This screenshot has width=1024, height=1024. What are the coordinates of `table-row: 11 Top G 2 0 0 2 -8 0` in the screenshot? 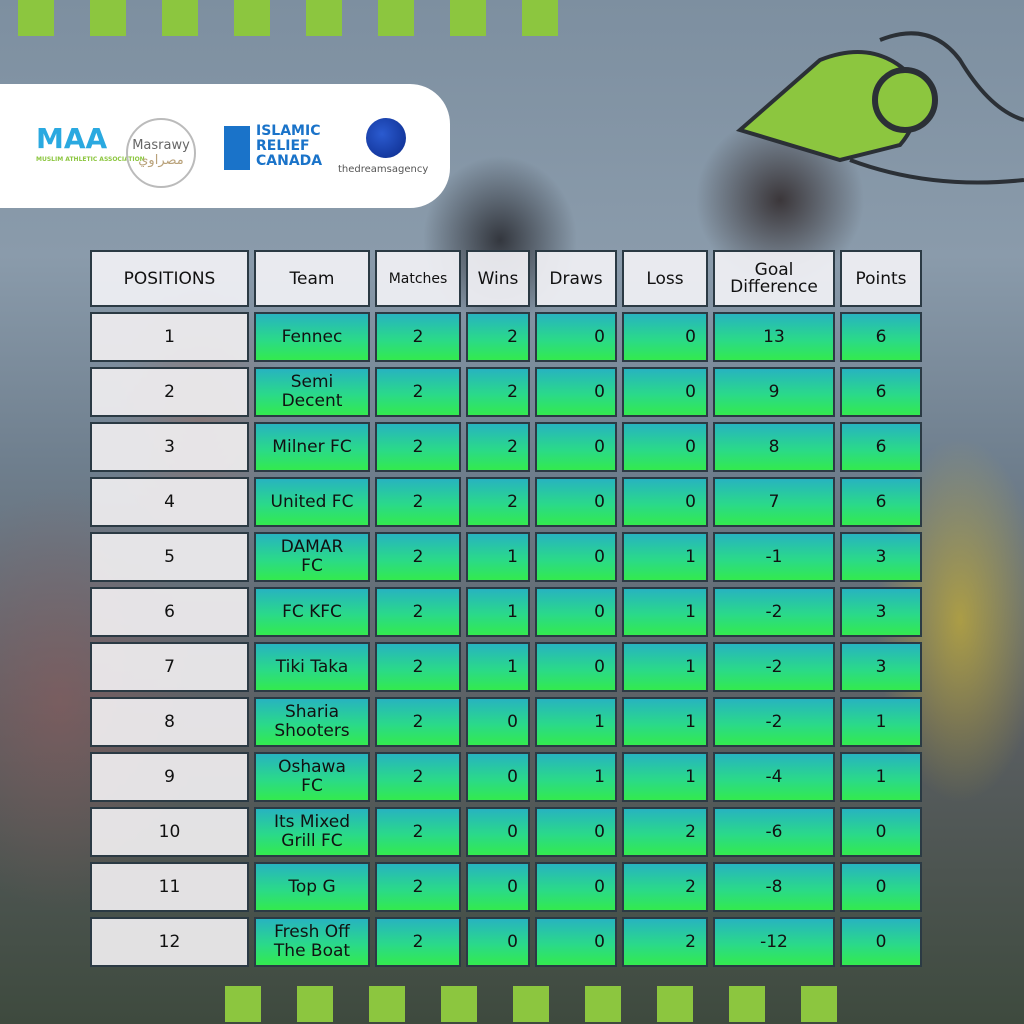 It's located at (506, 887).